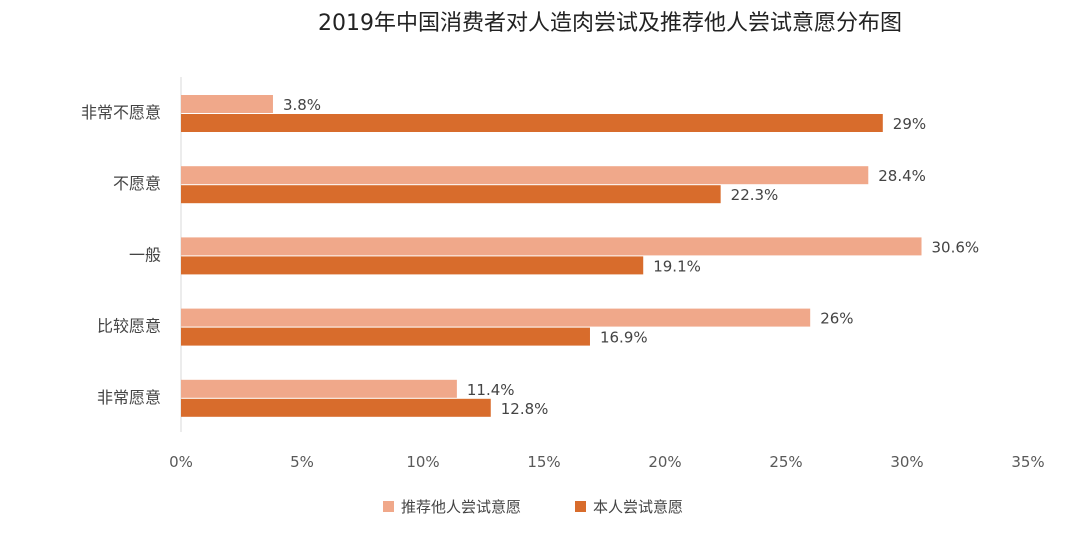 This screenshot has width=1080, height=534. I want to click on category-label: 非常愿意, so click(129, 397).